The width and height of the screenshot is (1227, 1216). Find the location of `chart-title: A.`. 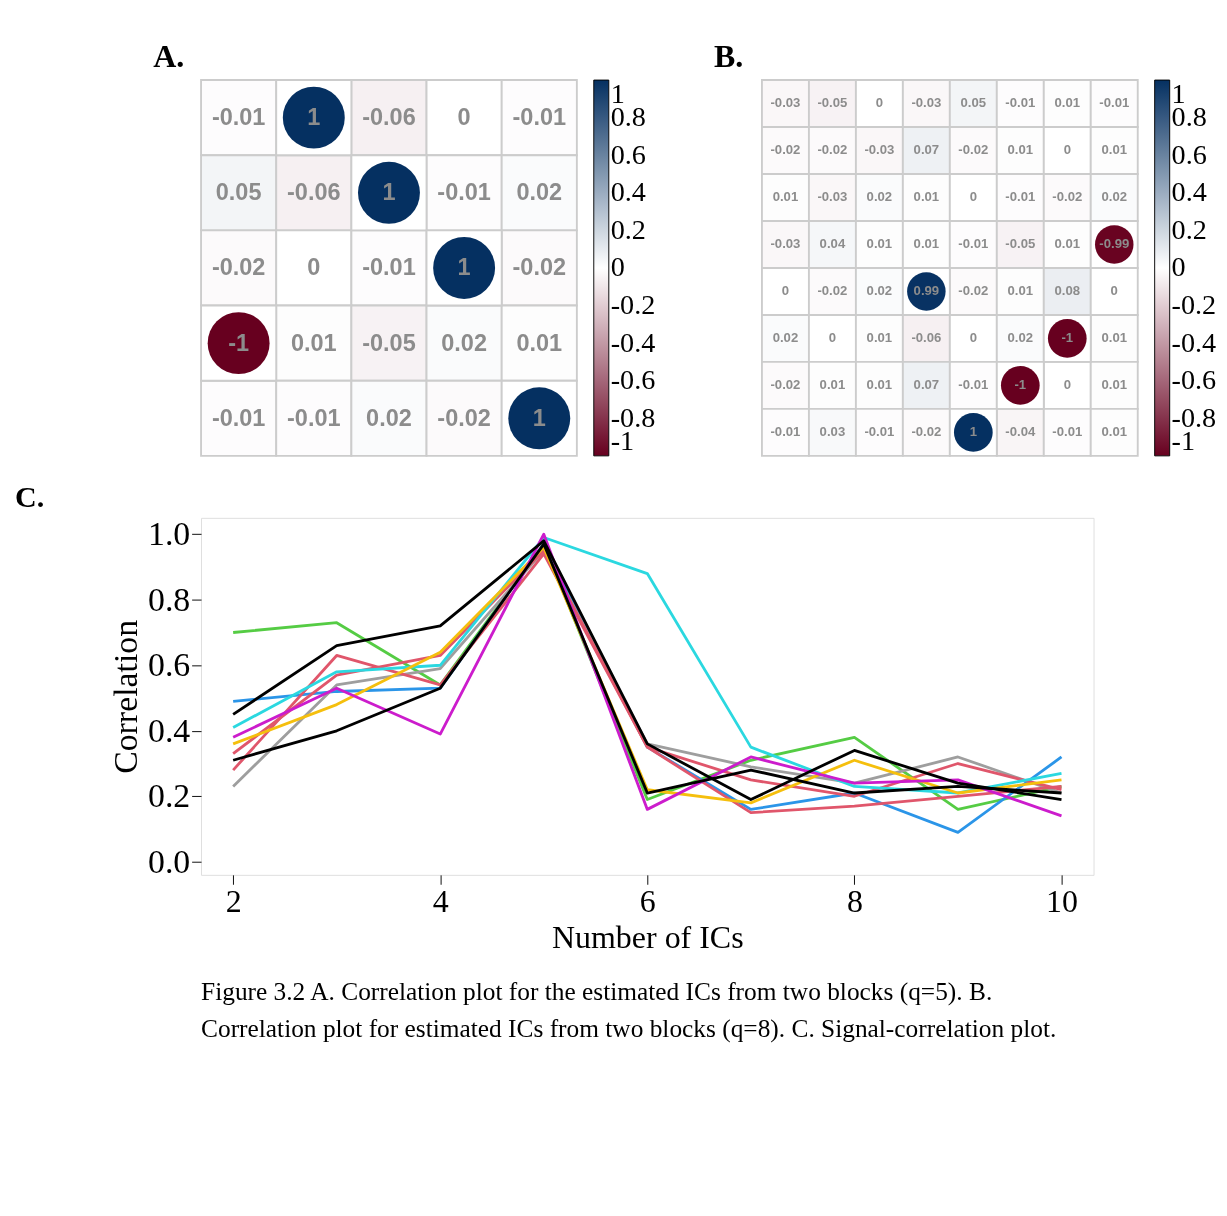

chart-title: A. is located at coordinates (169, 56).